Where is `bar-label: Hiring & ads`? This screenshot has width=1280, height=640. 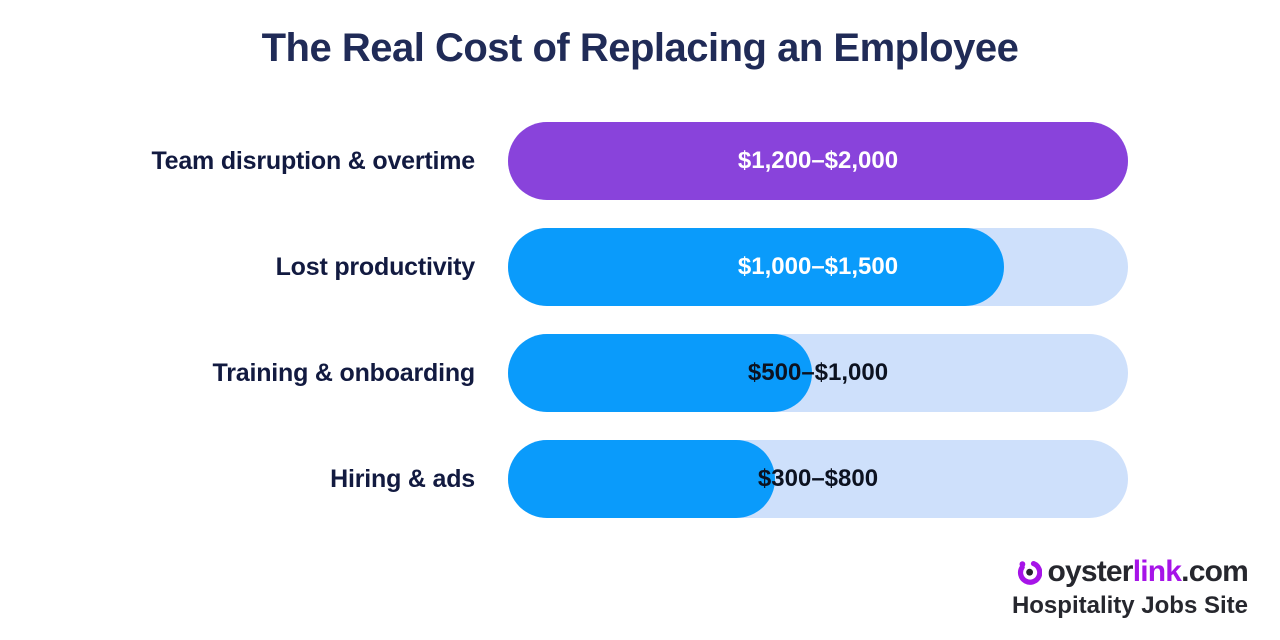
bar-label: Hiring & ads is located at coordinates (402, 478).